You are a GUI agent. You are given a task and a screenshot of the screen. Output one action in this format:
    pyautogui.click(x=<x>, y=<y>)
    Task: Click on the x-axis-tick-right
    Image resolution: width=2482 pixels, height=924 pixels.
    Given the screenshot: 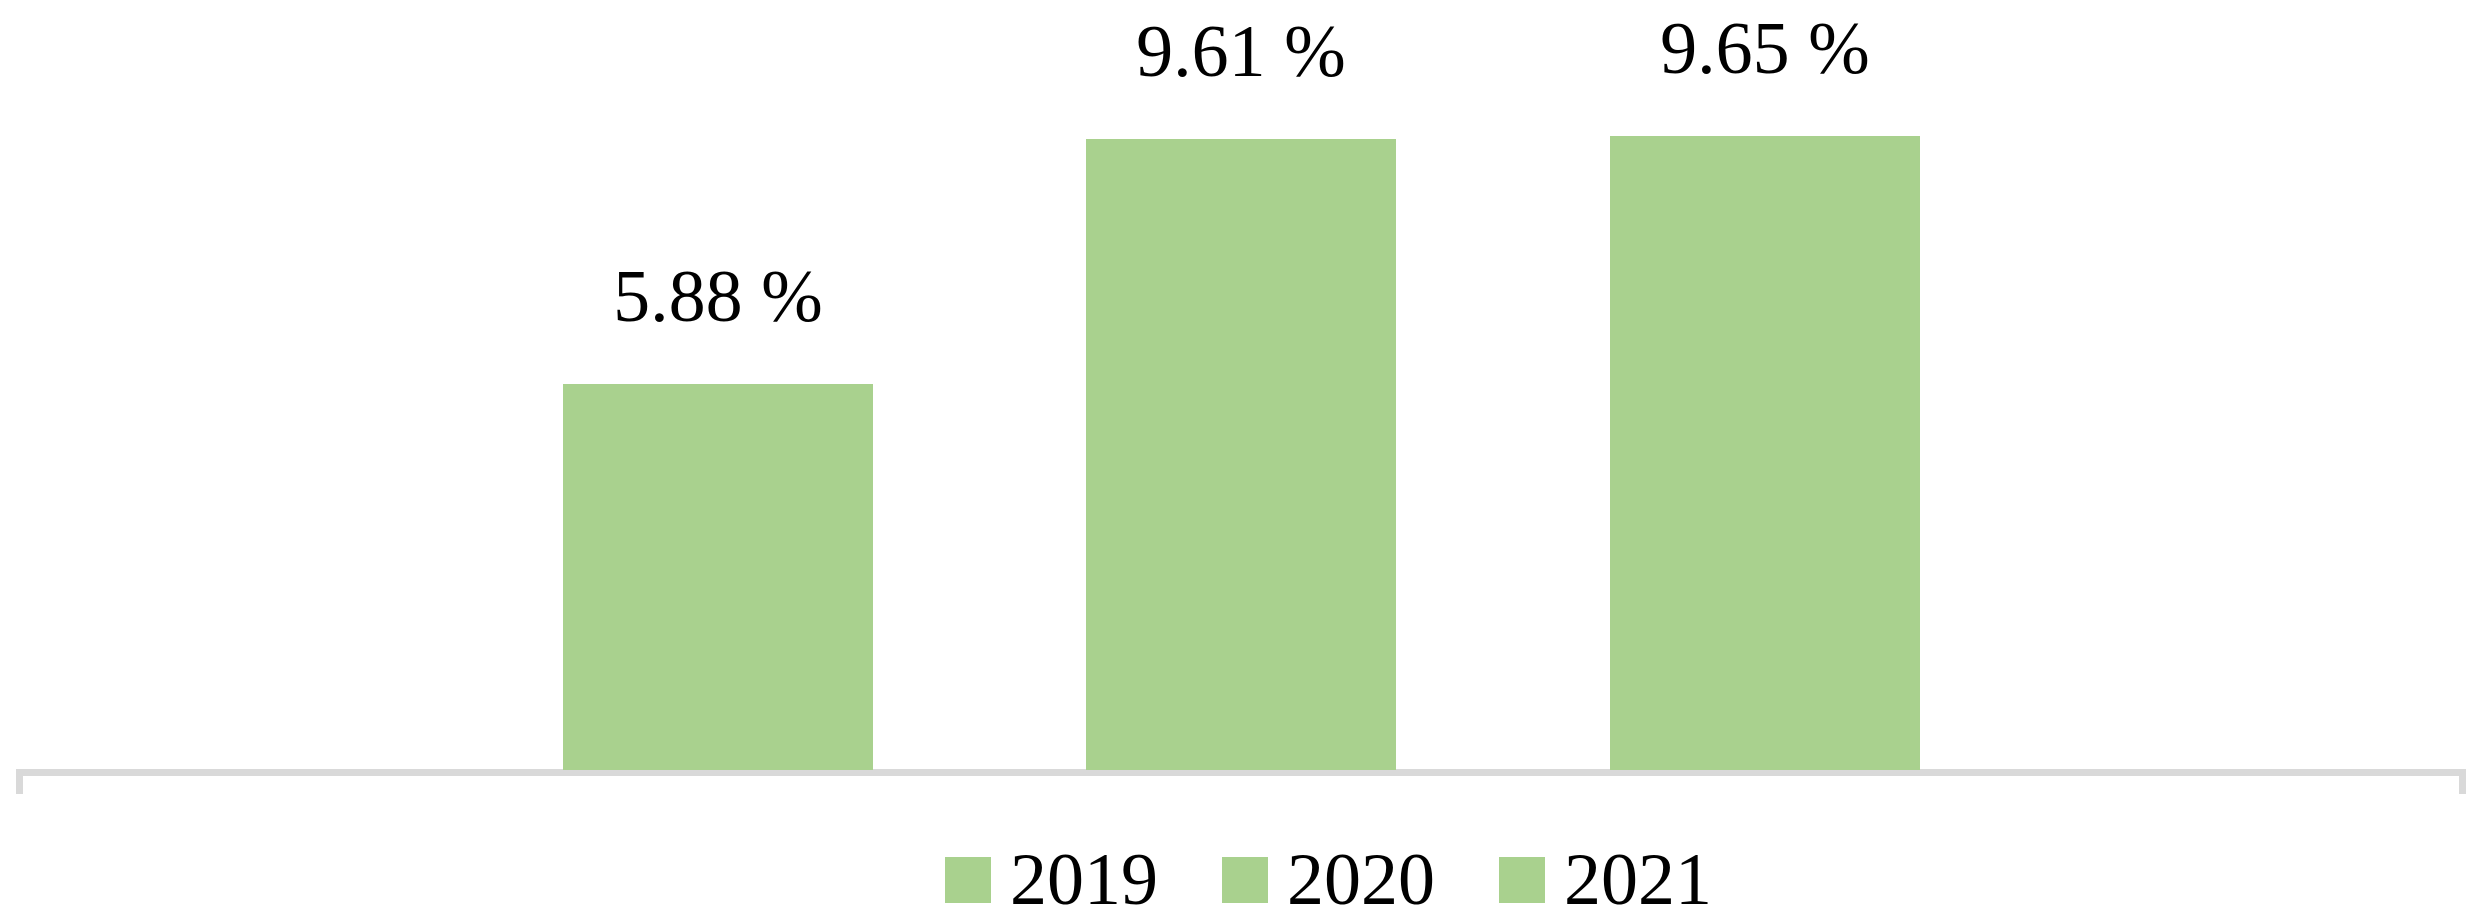 What is the action you would take?
    pyautogui.click(x=2462, y=781)
    